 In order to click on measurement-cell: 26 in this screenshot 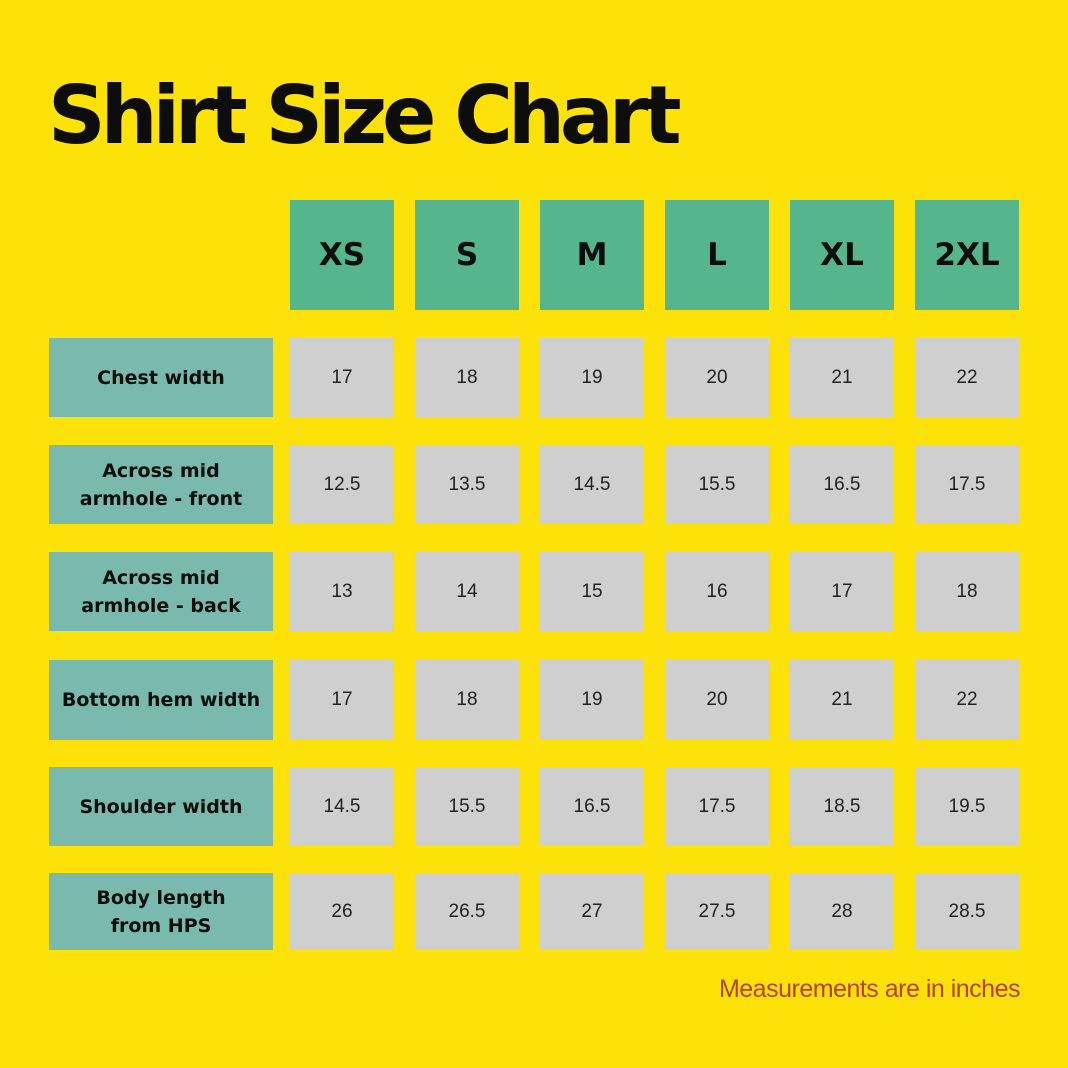, I will do `click(342, 911)`.